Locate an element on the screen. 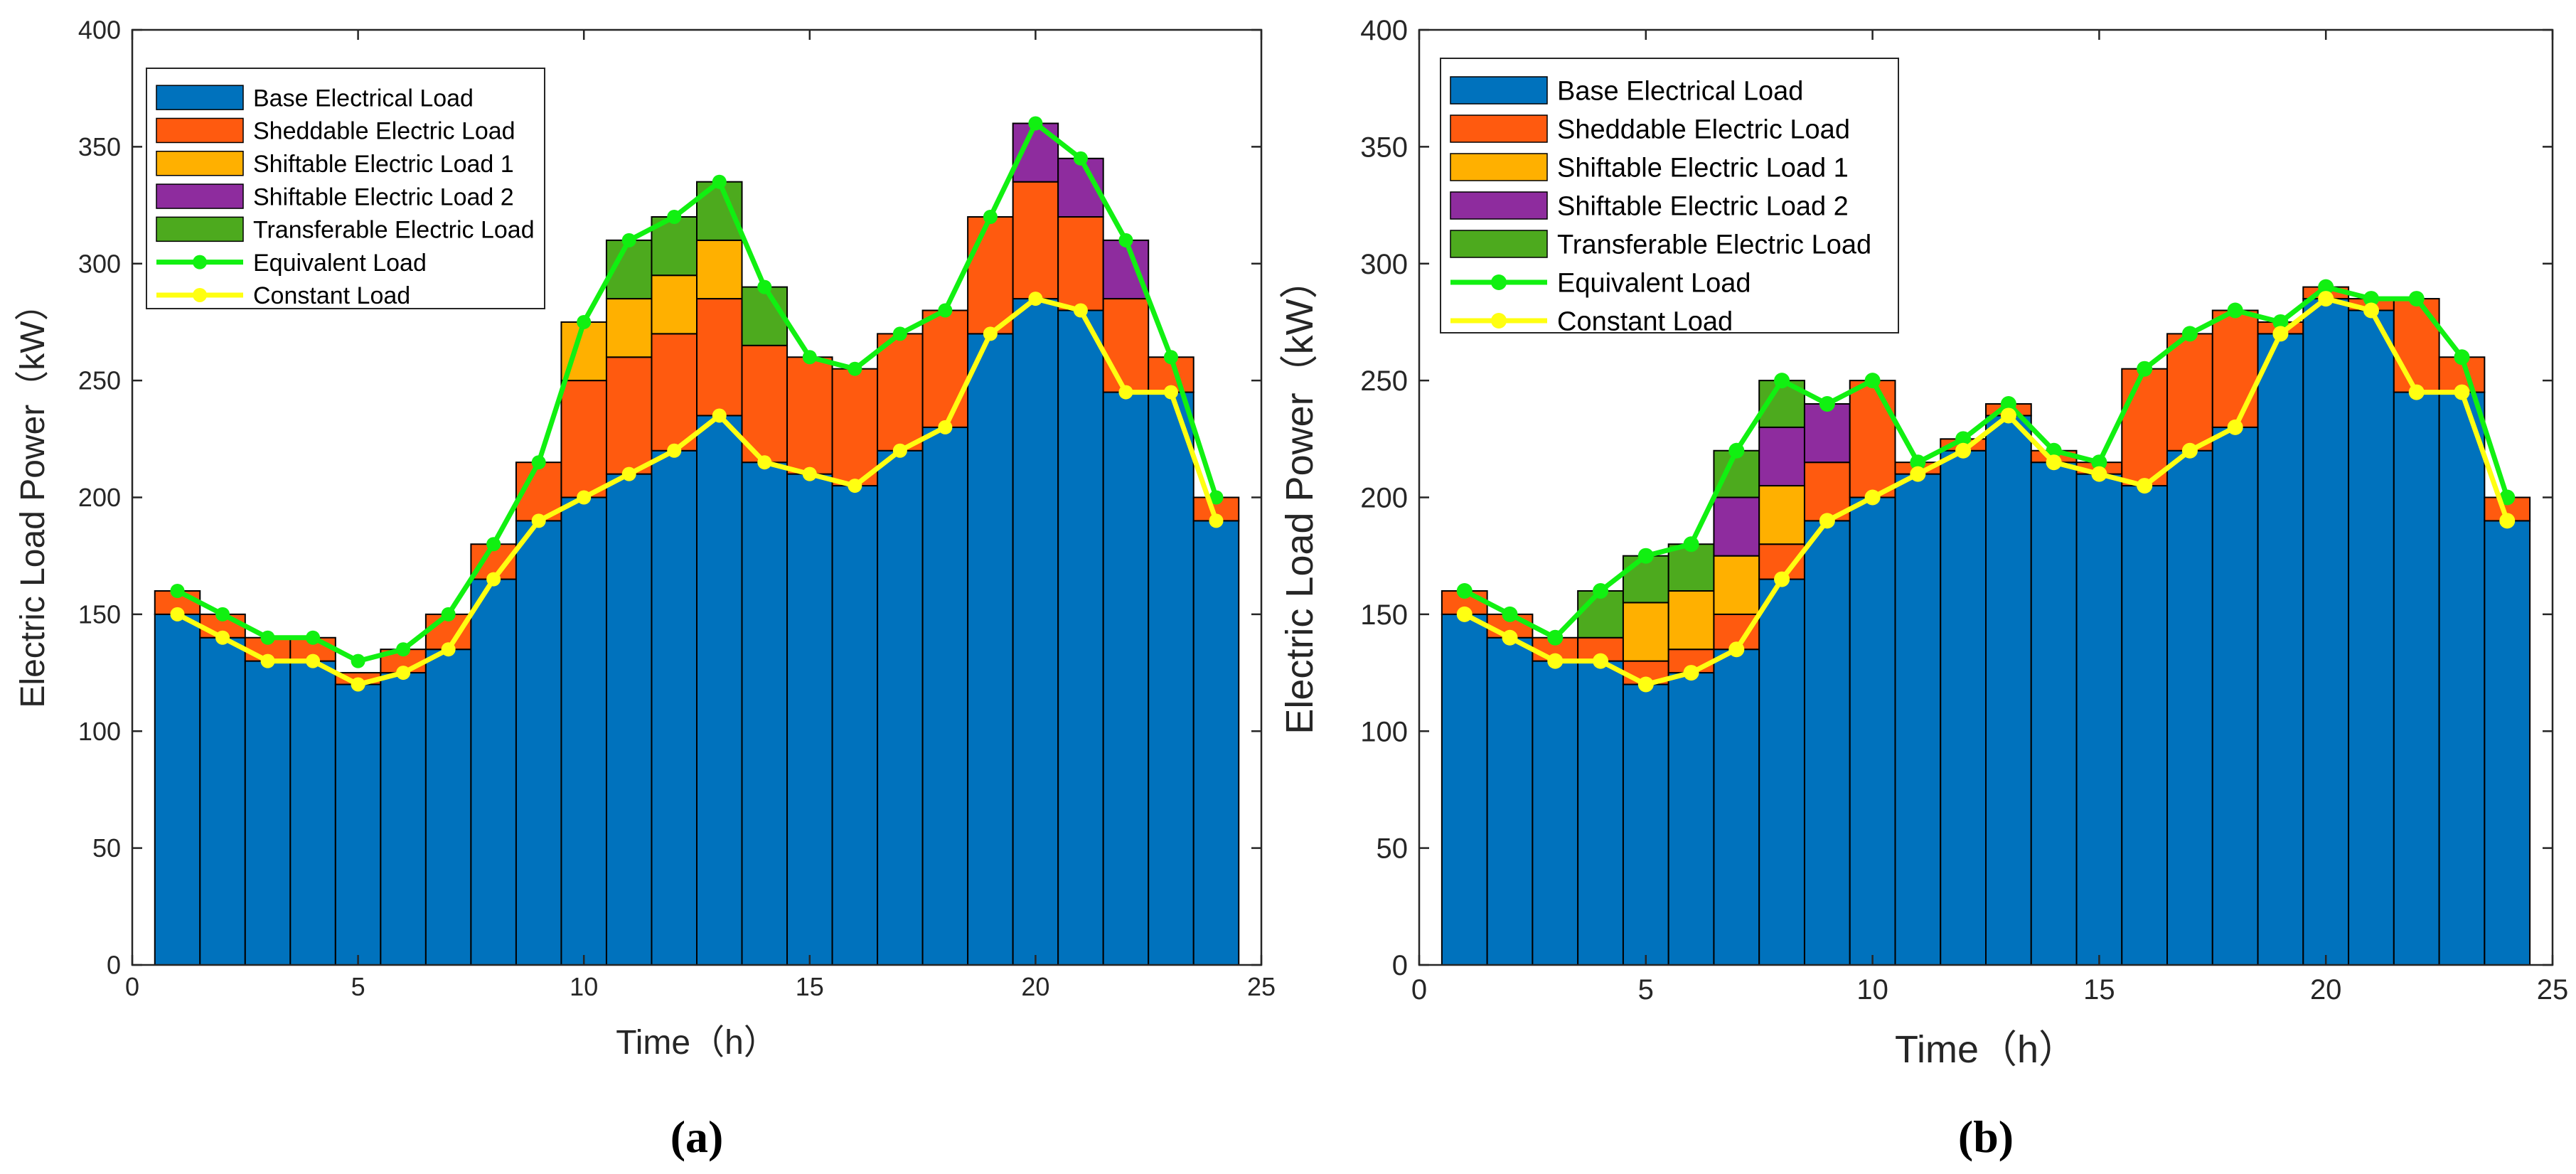  point-equivalent-t18 is located at coordinates (945, 310).